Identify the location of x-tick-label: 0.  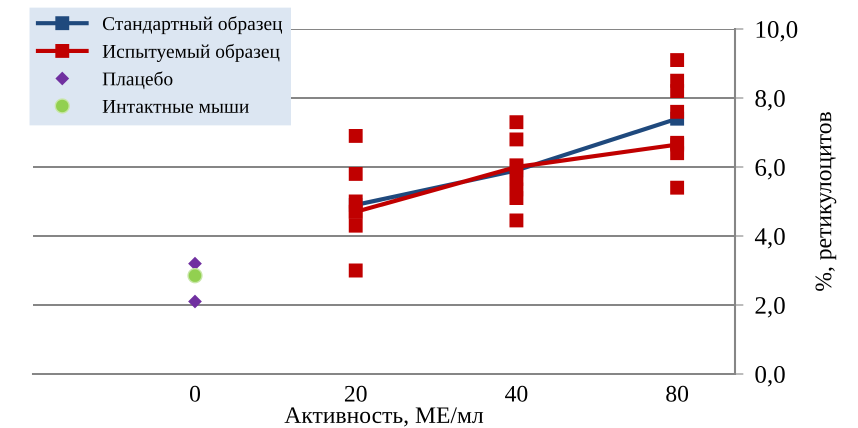
(195, 394).